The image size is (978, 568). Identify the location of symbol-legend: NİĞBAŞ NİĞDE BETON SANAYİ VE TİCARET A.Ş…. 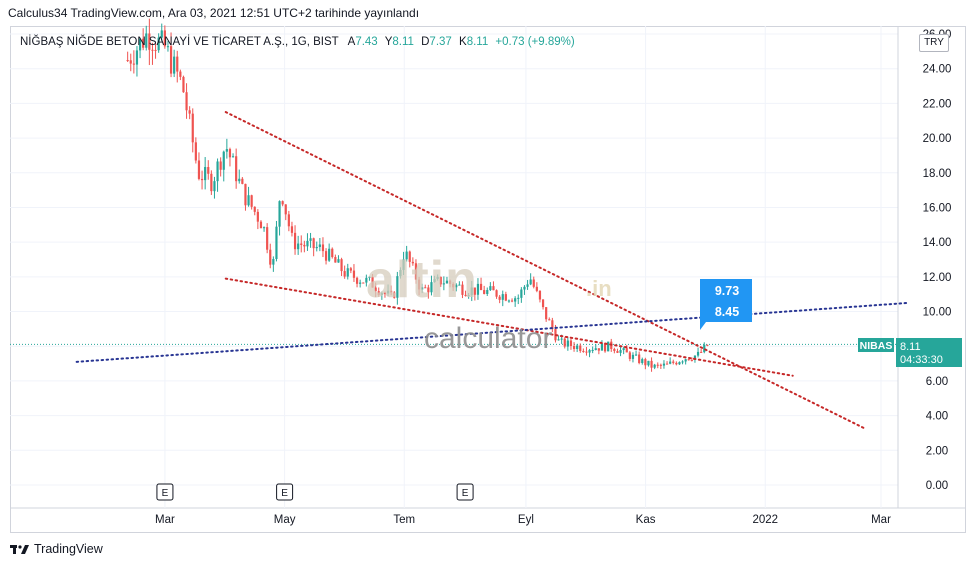
(297, 42).